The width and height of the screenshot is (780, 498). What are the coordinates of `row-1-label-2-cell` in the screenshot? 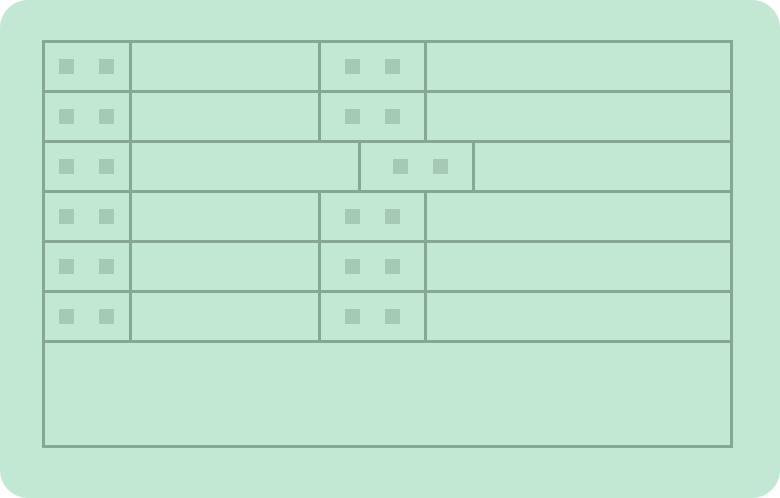 It's located at (374, 66).